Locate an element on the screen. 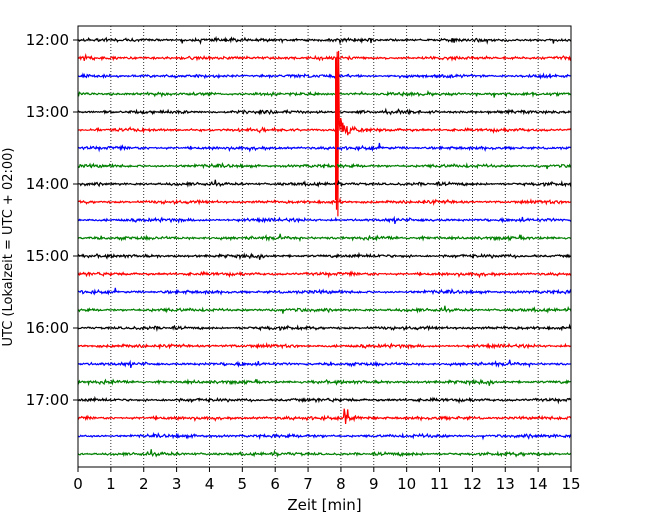 Image resolution: width=650 pixels, height=520 pixels. x-tick-label: 4 is located at coordinates (210, 484).